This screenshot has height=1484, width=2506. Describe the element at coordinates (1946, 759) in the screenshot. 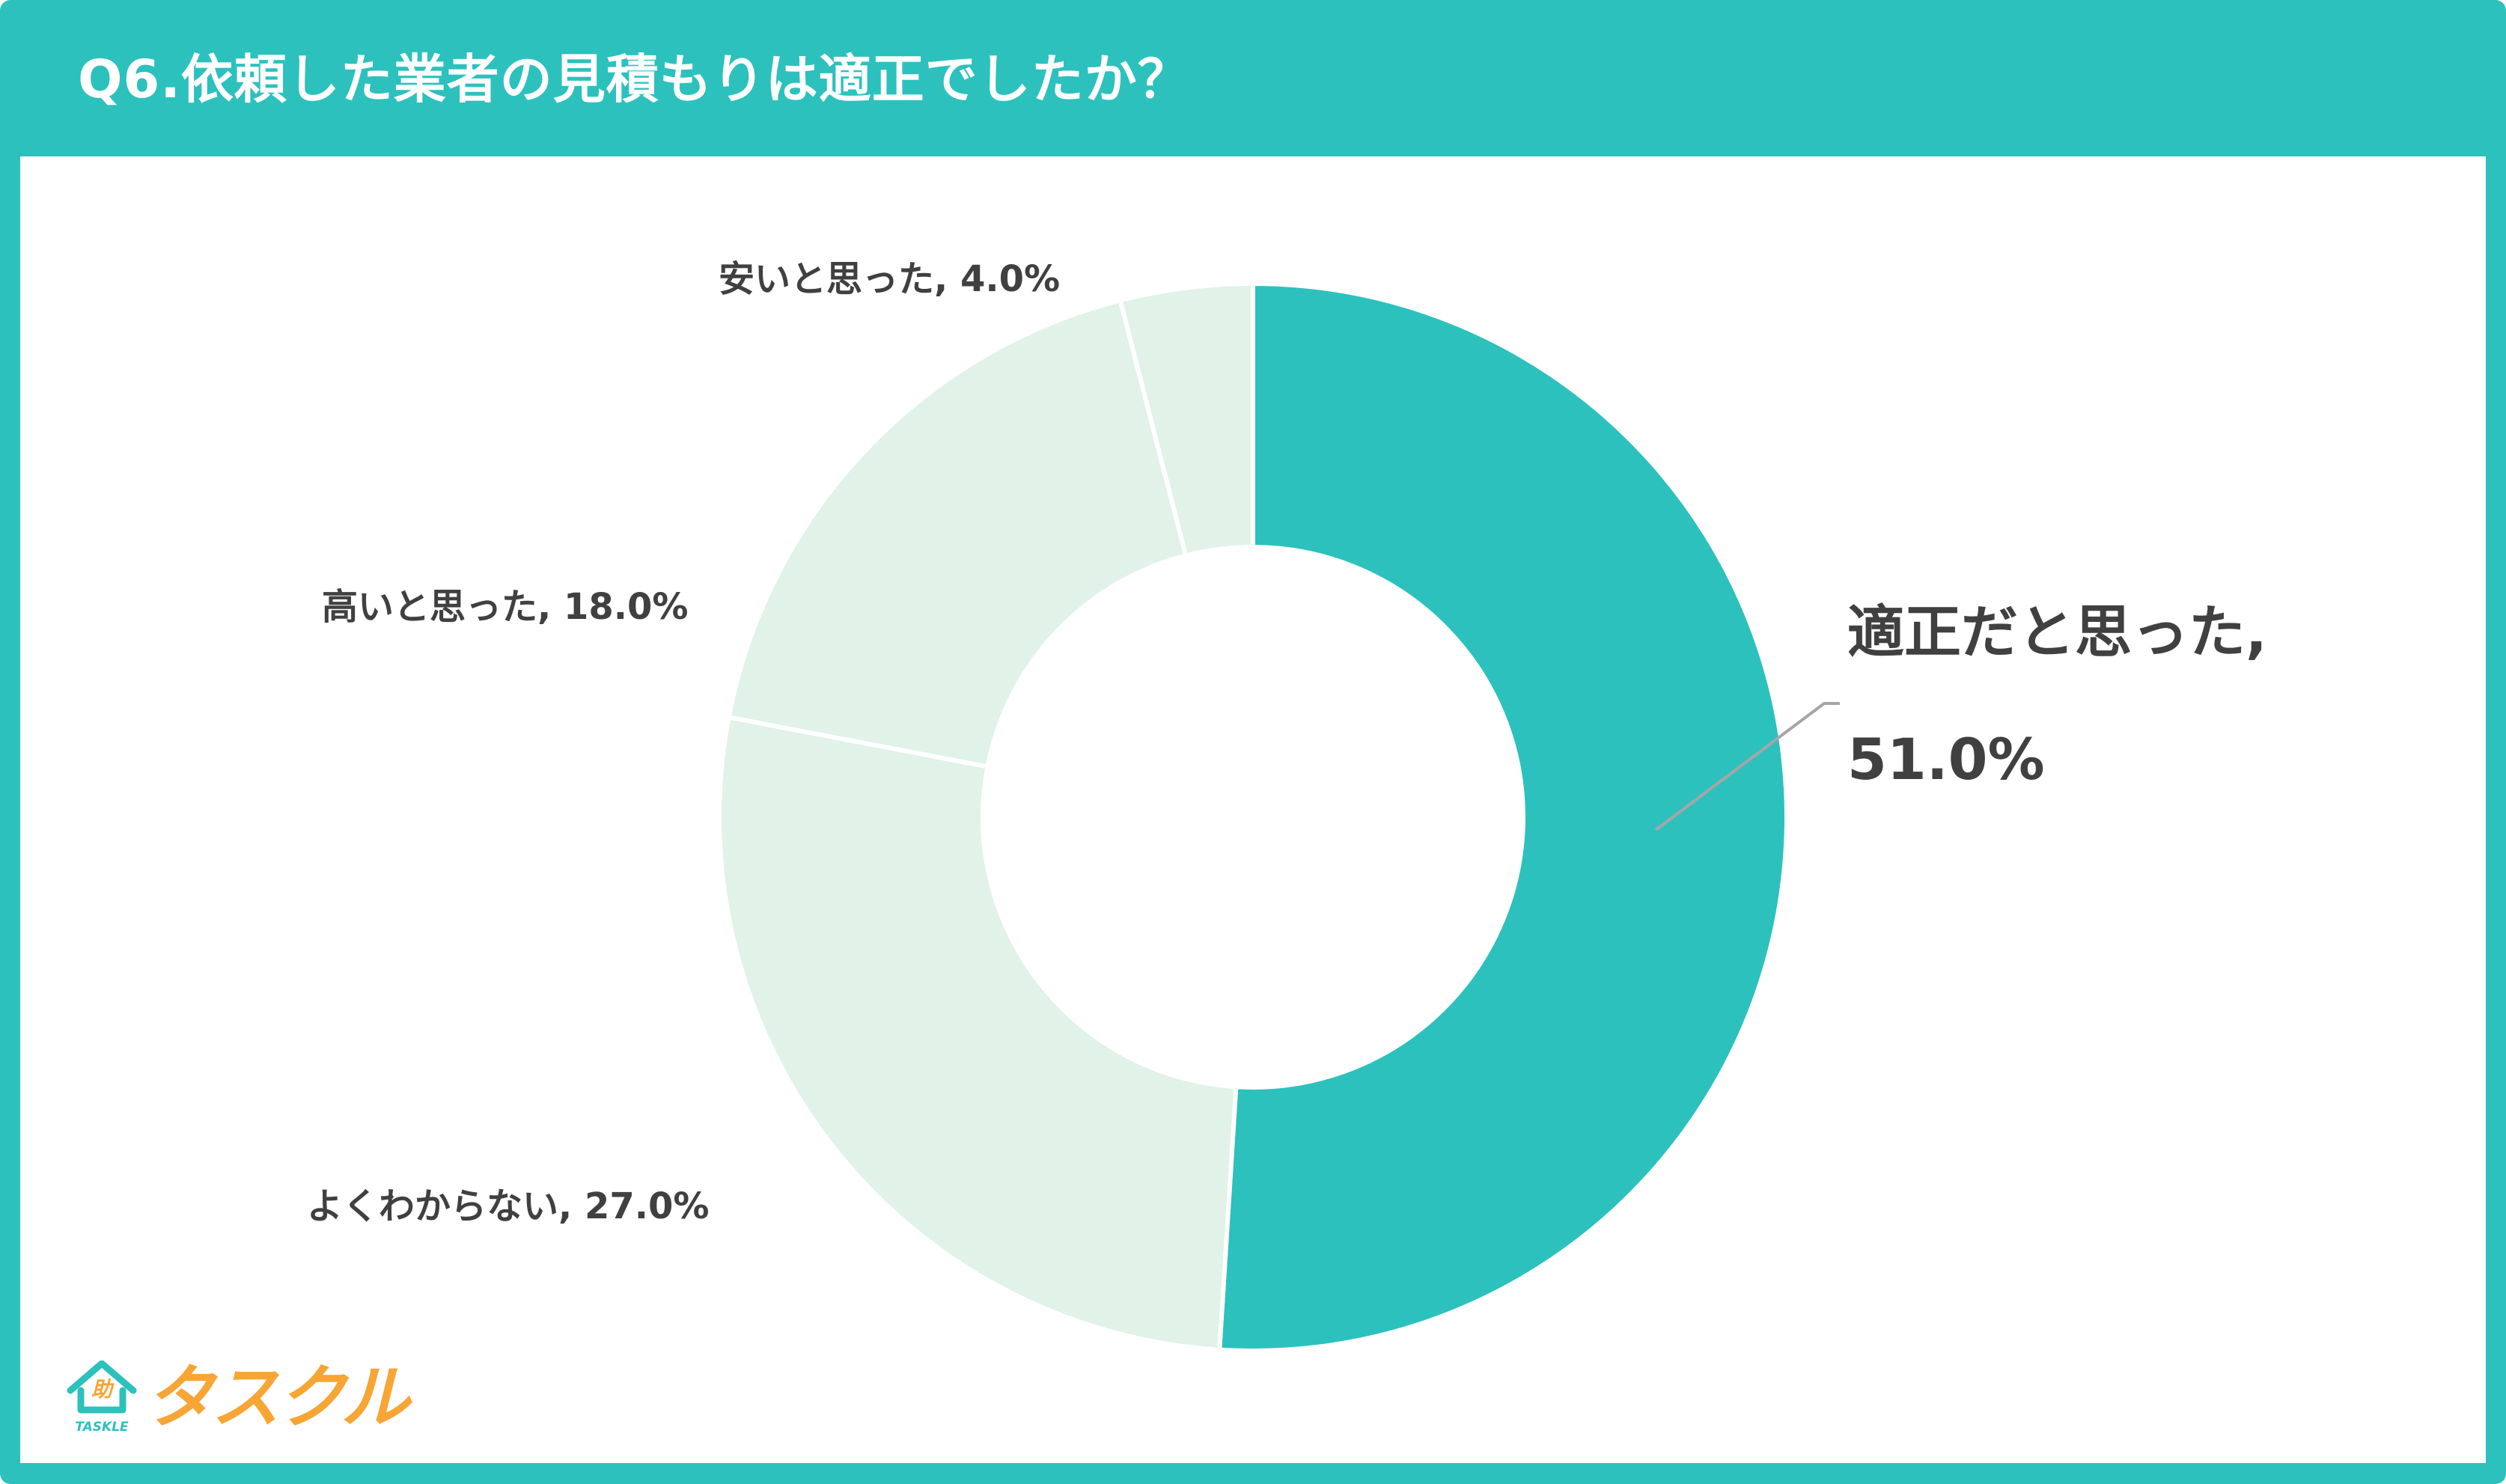

I see `label-appropriate-value: 51.0%` at that location.